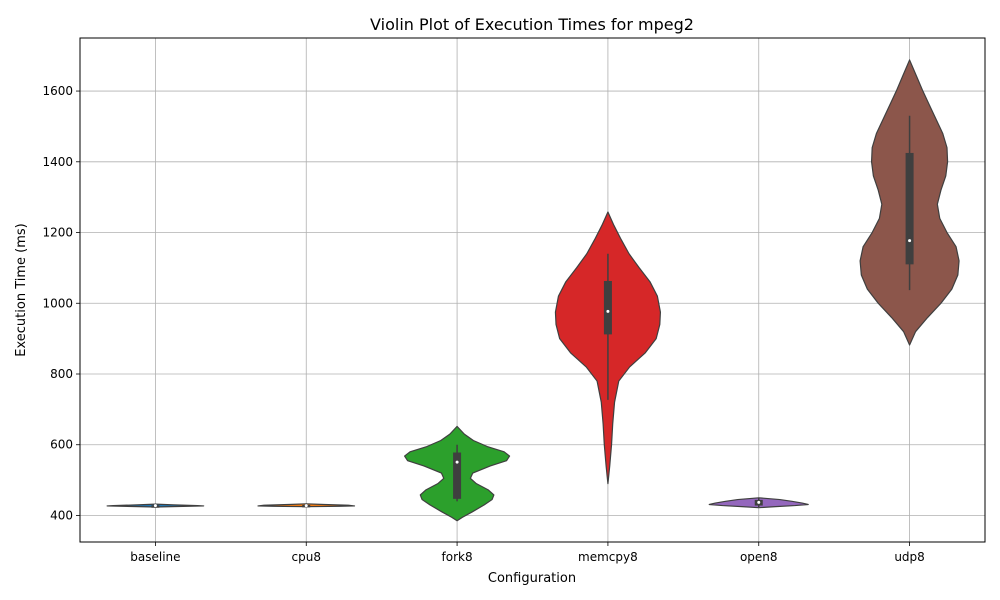 The image size is (1000, 600). I want to click on median-marker-baseline, so click(155, 506).